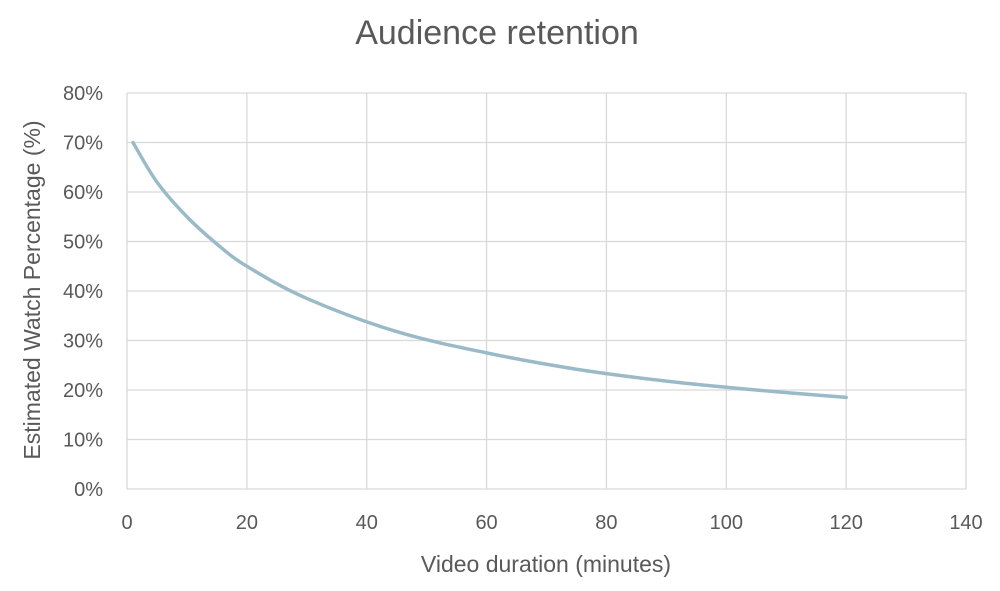  Describe the element at coordinates (32, 289) in the screenshot. I see `y-axis-label: Estimated Watch Percentage (%)` at that location.